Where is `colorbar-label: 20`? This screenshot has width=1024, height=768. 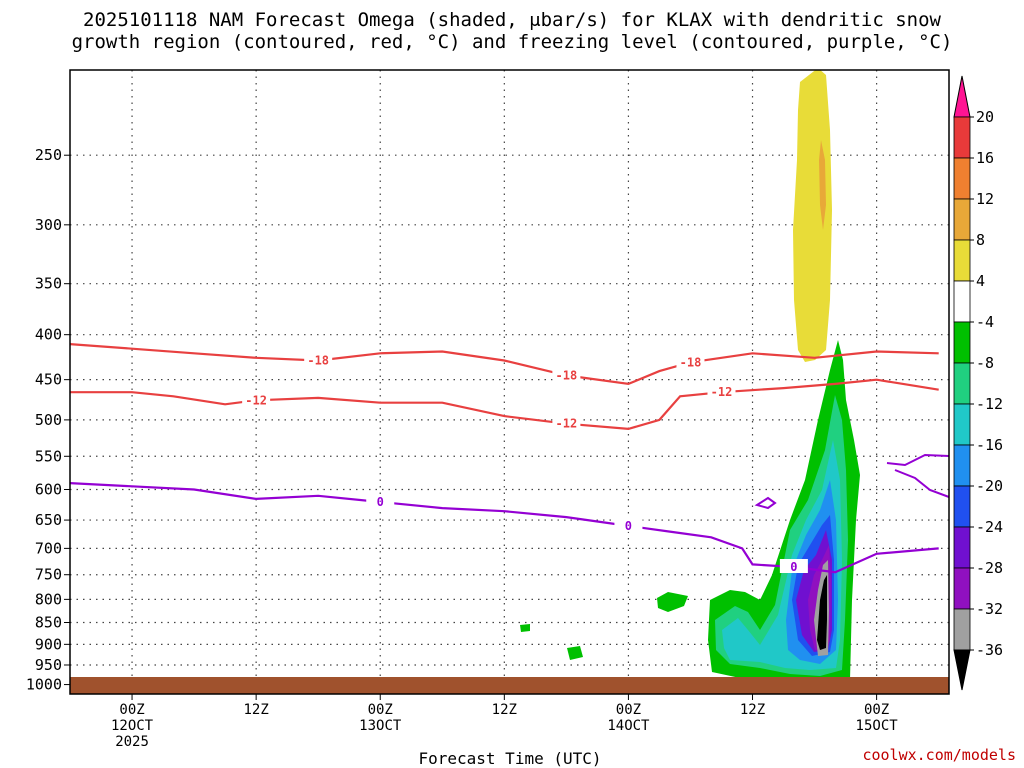
colorbar-label: 20 is located at coordinates (985, 117).